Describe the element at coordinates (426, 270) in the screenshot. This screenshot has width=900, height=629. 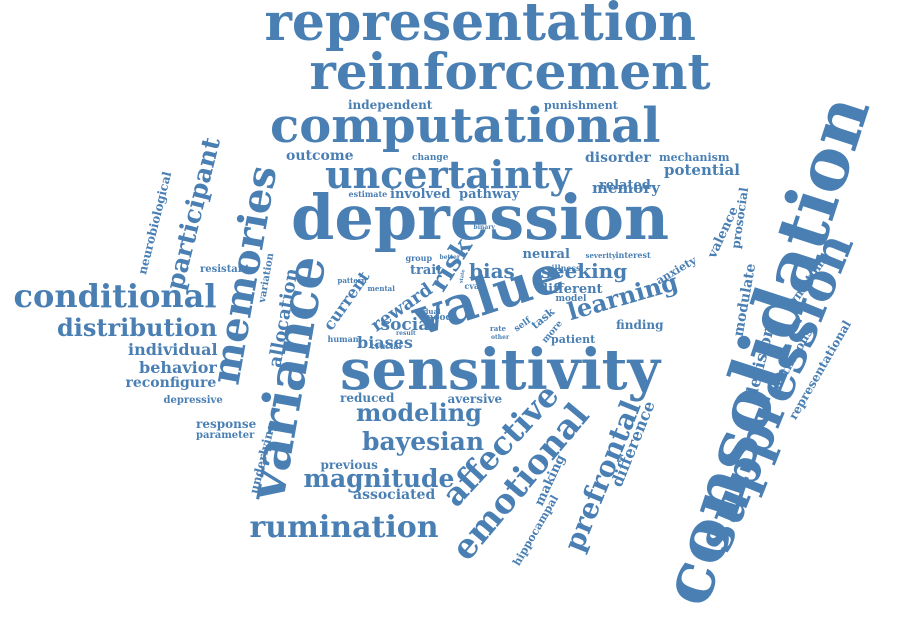
I see `word-trait: trait` at that location.